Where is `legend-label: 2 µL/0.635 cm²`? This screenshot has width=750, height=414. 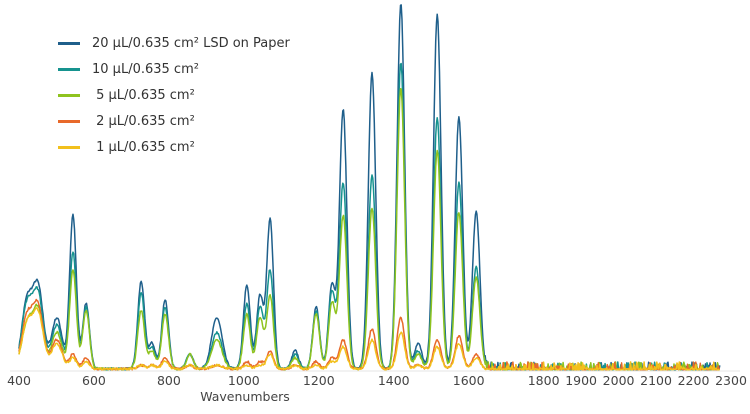
legend-label: 2 µL/0.635 cm² is located at coordinates (143, 121).